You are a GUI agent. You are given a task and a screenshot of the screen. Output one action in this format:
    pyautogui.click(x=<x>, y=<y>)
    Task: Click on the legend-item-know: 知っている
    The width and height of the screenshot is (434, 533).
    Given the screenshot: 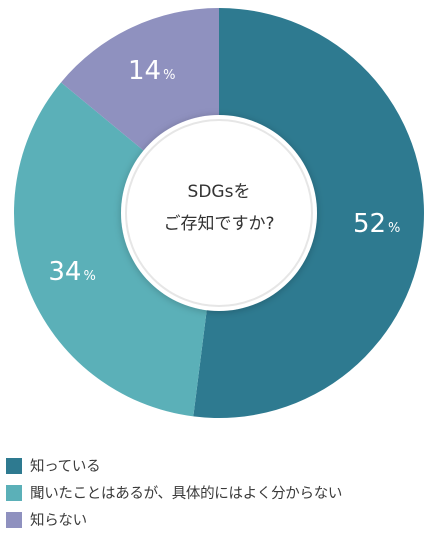 What is the action you would take?
    pyautogui.click(x=174, y=465)
    